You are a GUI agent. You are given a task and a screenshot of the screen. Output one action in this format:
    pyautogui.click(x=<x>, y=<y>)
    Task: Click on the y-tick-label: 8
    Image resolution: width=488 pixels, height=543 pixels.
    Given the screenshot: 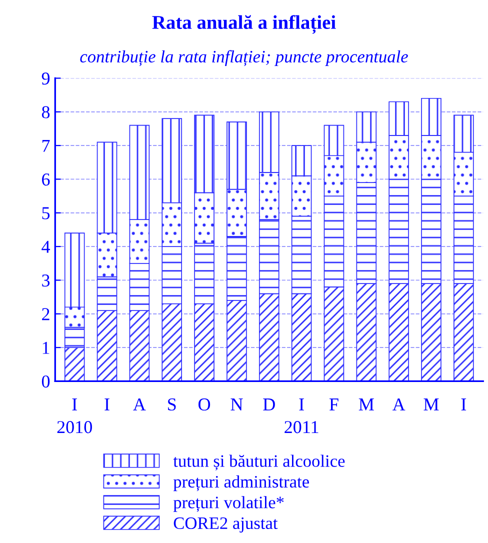 What is the action you would take?
    pyautogui.click(x=46, y=112)
    